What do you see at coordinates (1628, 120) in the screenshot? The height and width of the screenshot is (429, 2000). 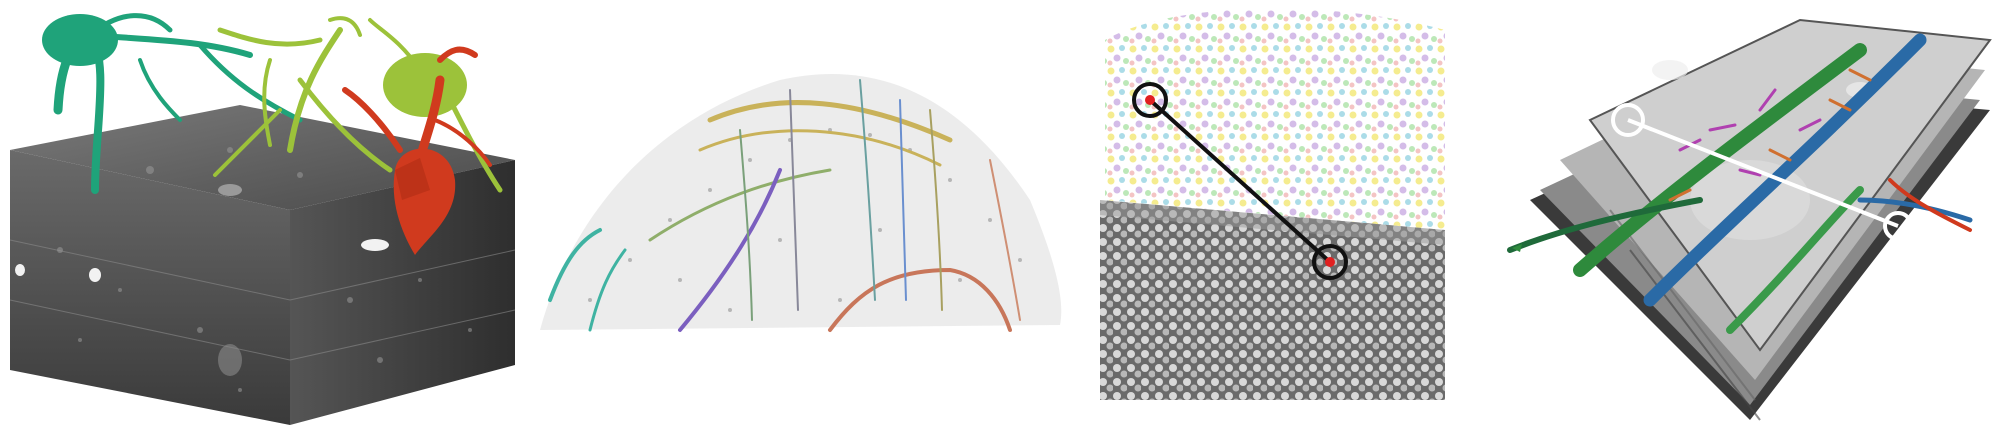 I see `sections-marker-left` at bounding box center [1628, 120].